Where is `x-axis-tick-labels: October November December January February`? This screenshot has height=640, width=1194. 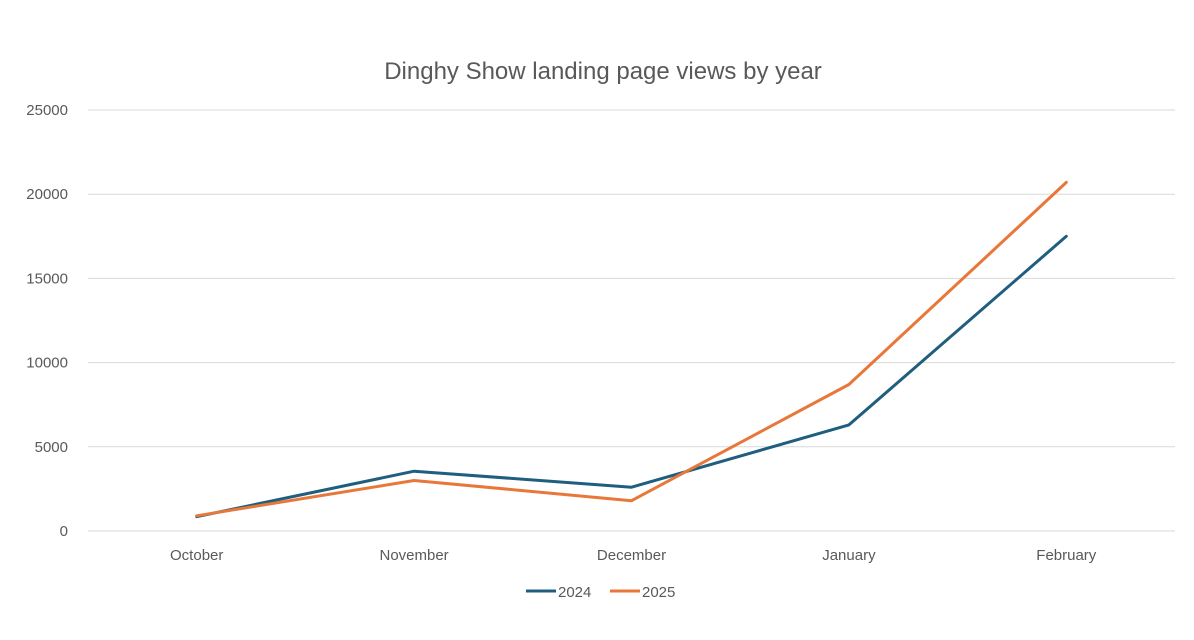
x-axis-tick-labels: October November December January February is located at coordinates (633, 555).